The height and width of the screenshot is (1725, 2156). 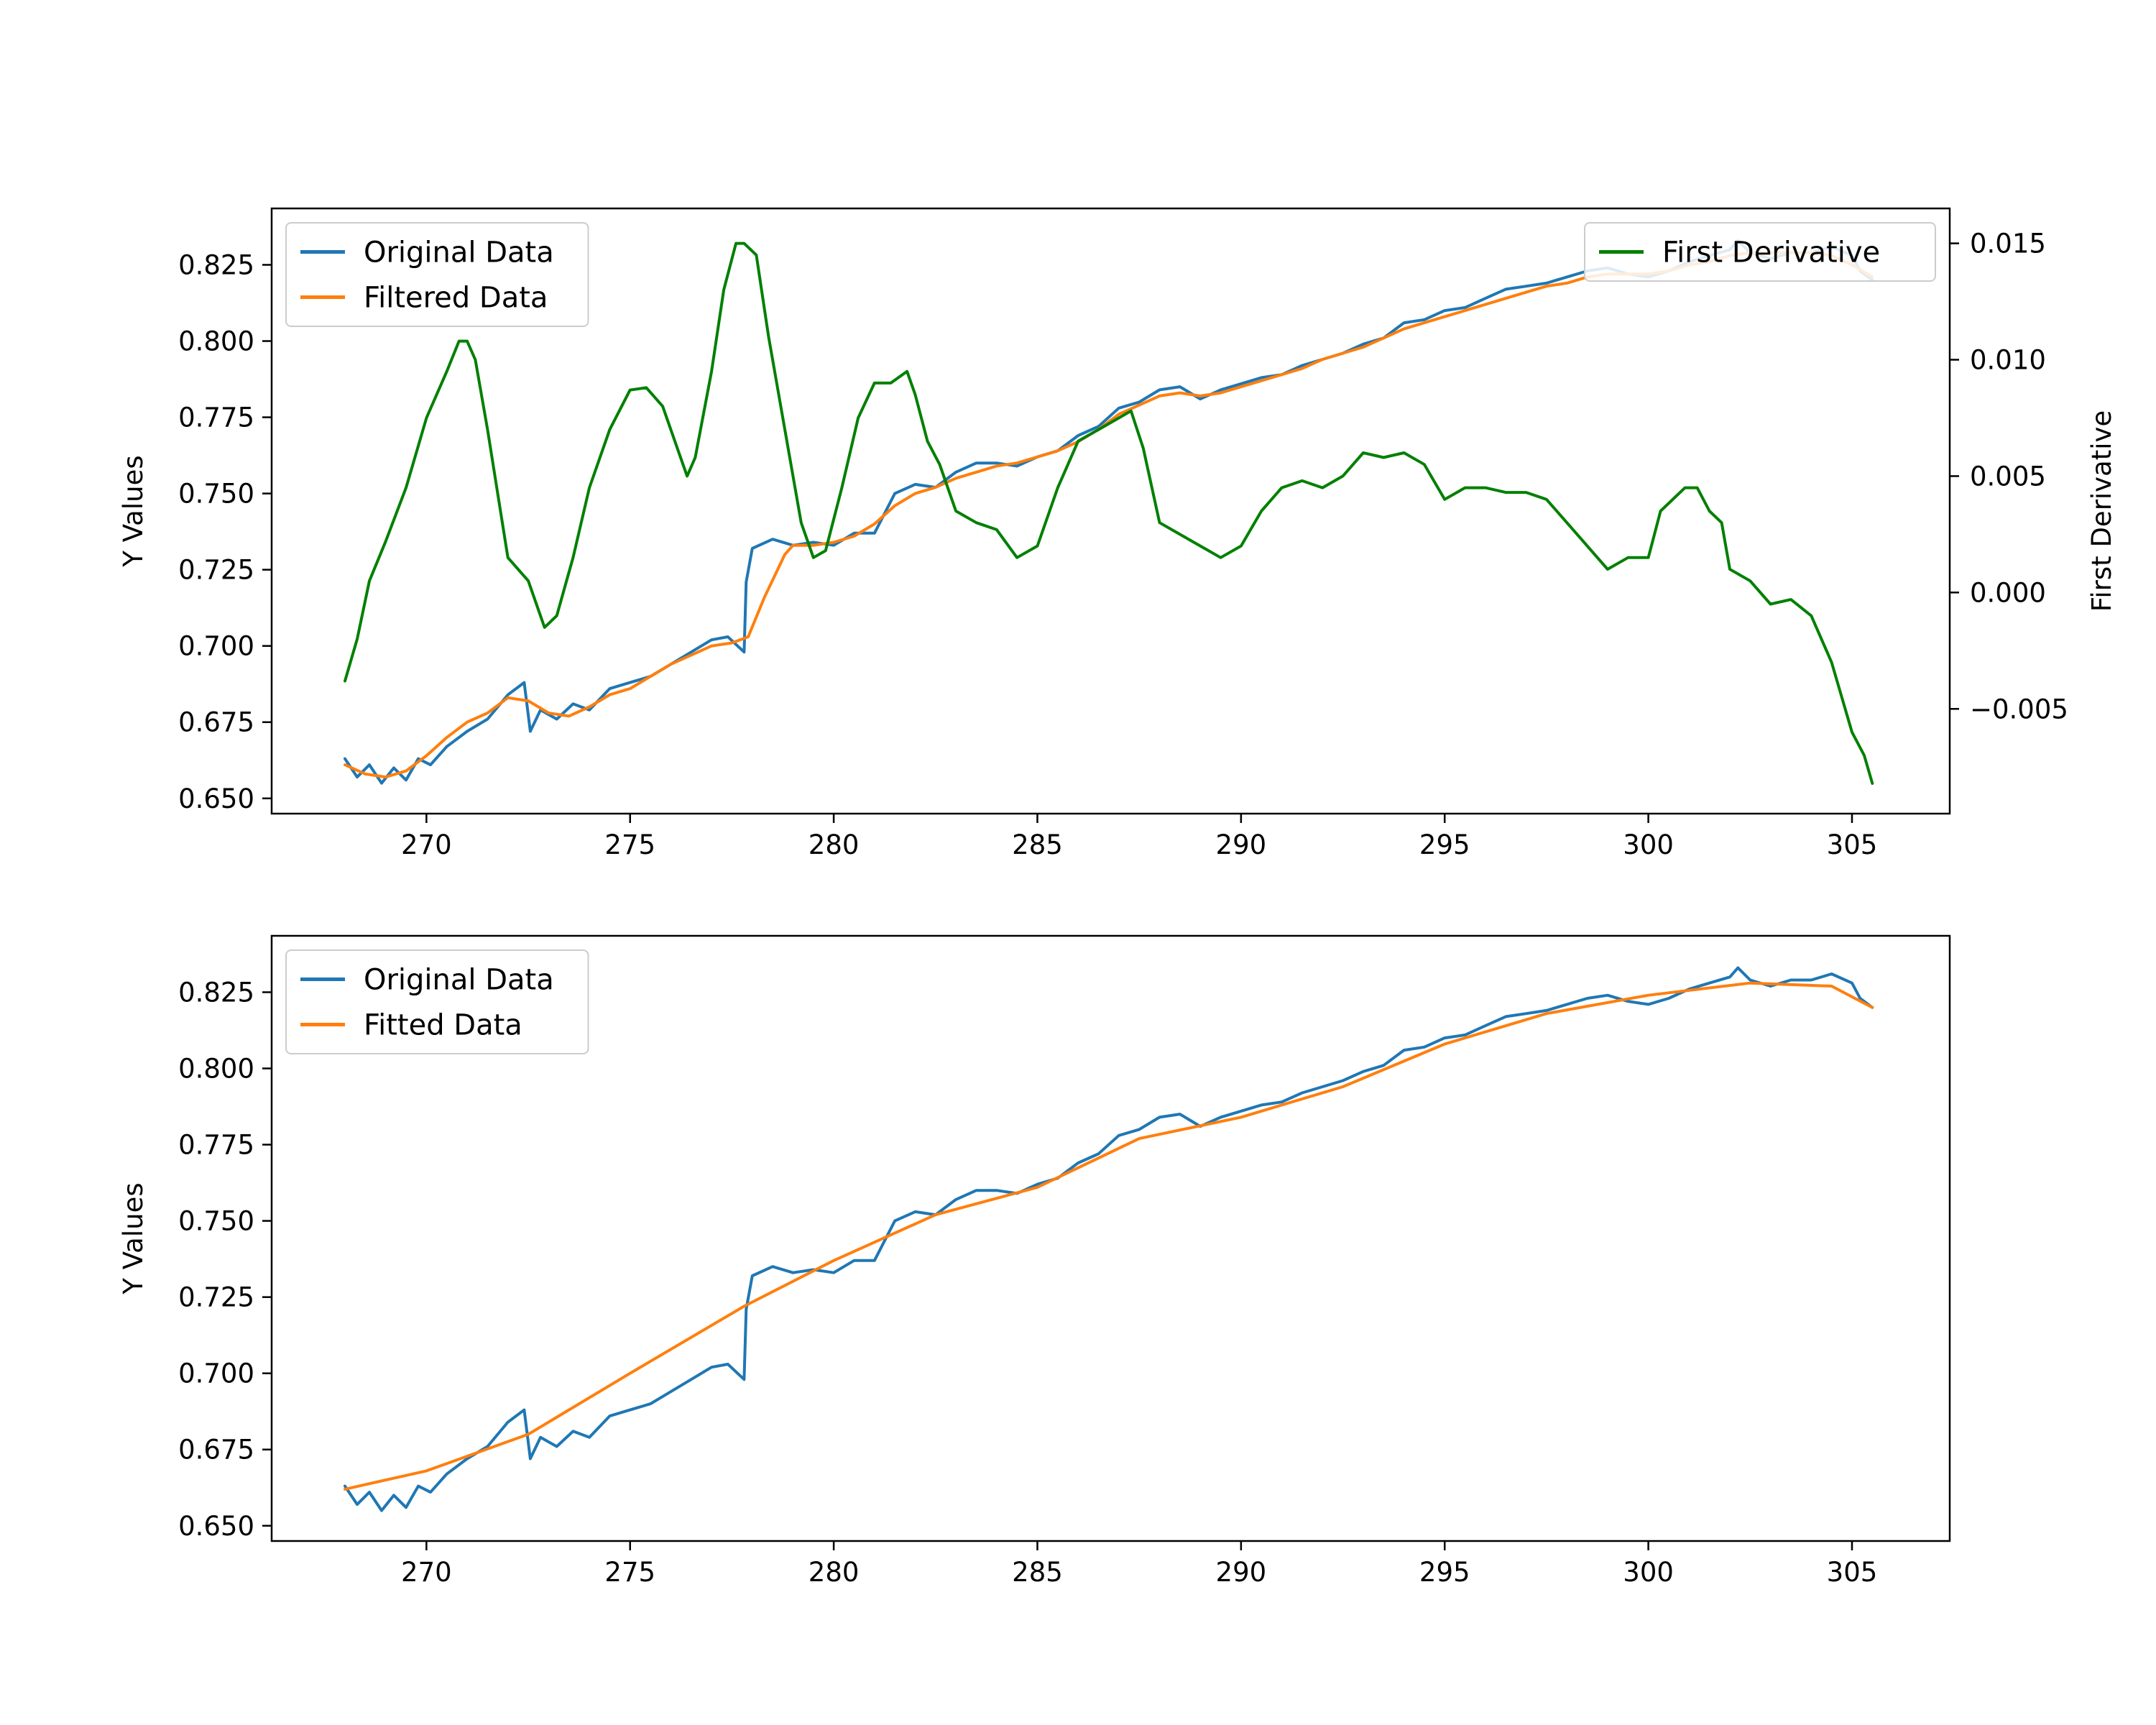 I want to click on legend-right: First Derivative, so click(x=1760, y=252).